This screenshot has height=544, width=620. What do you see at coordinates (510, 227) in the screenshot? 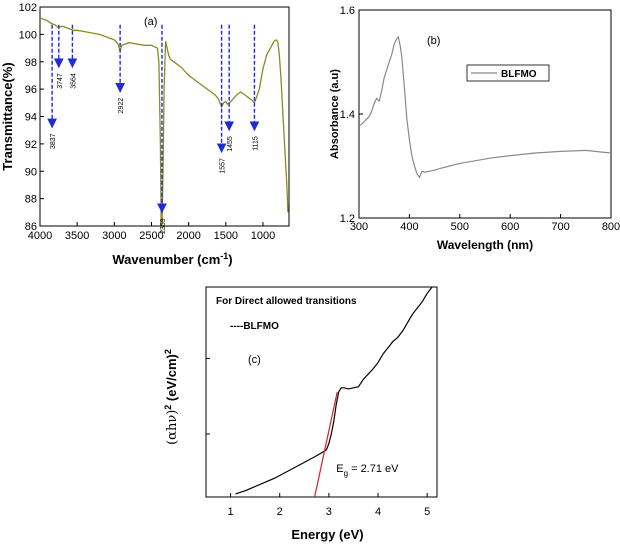
I see `x-tick-label-b: 600` at bounding box center [510, 227].